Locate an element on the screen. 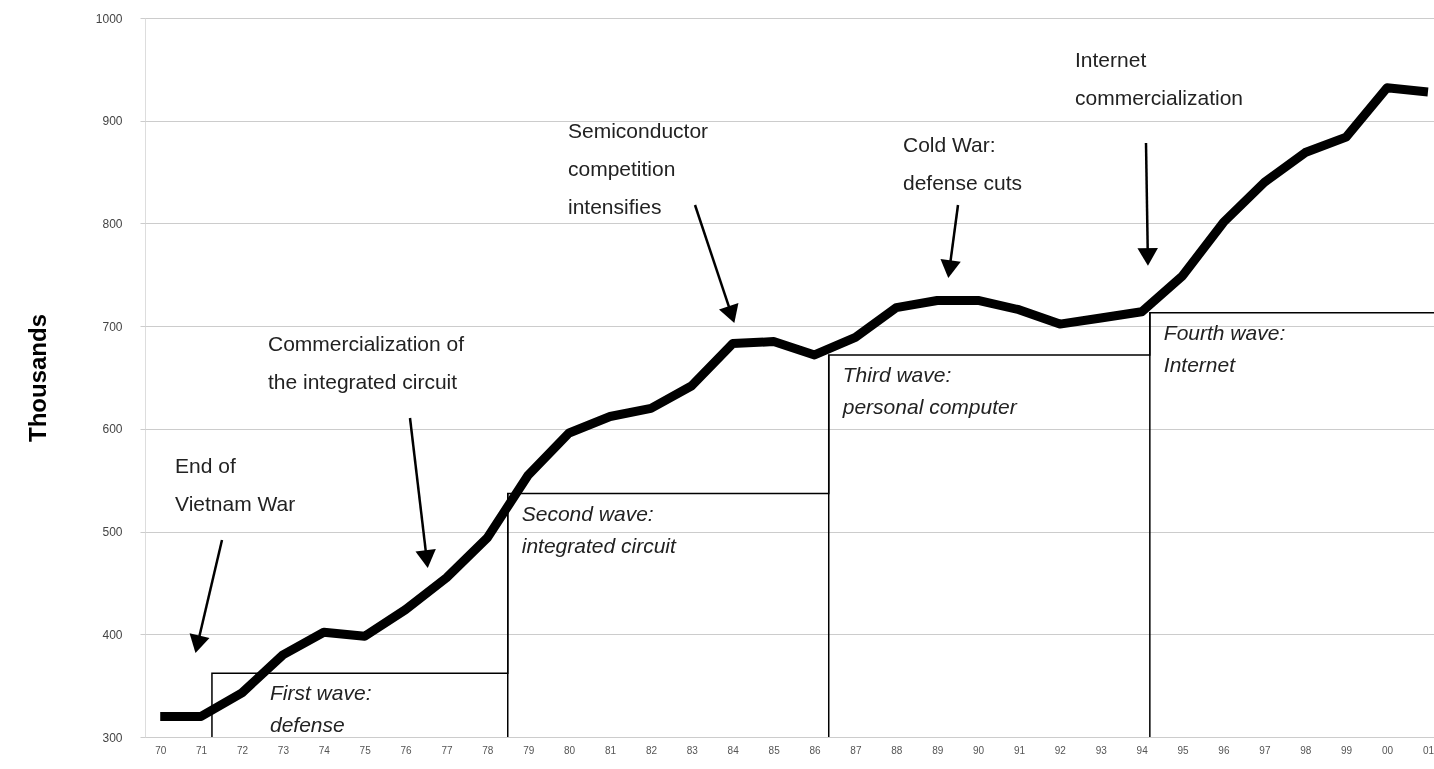 The image size is (1434, 769). annotation: Third wave: personal computer is located at coordinates (929, 390).